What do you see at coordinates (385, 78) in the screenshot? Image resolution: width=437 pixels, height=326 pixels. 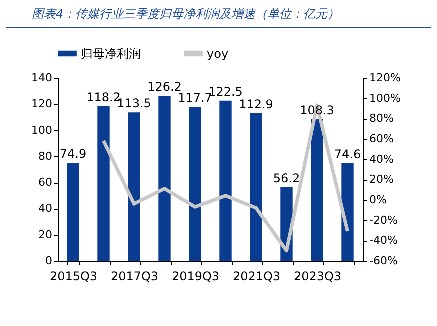 I see `y2-tick-label: 120%` at bounding box center [385, 78].